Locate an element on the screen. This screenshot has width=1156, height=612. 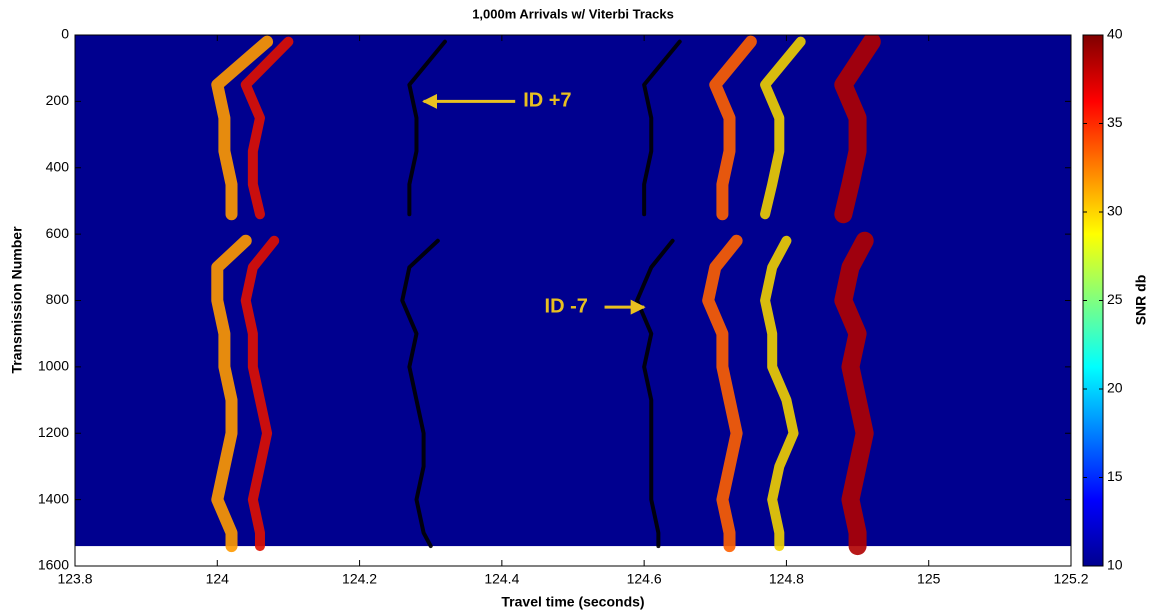
x-tick-label: 124.8 is located at coordinates (786, 579).